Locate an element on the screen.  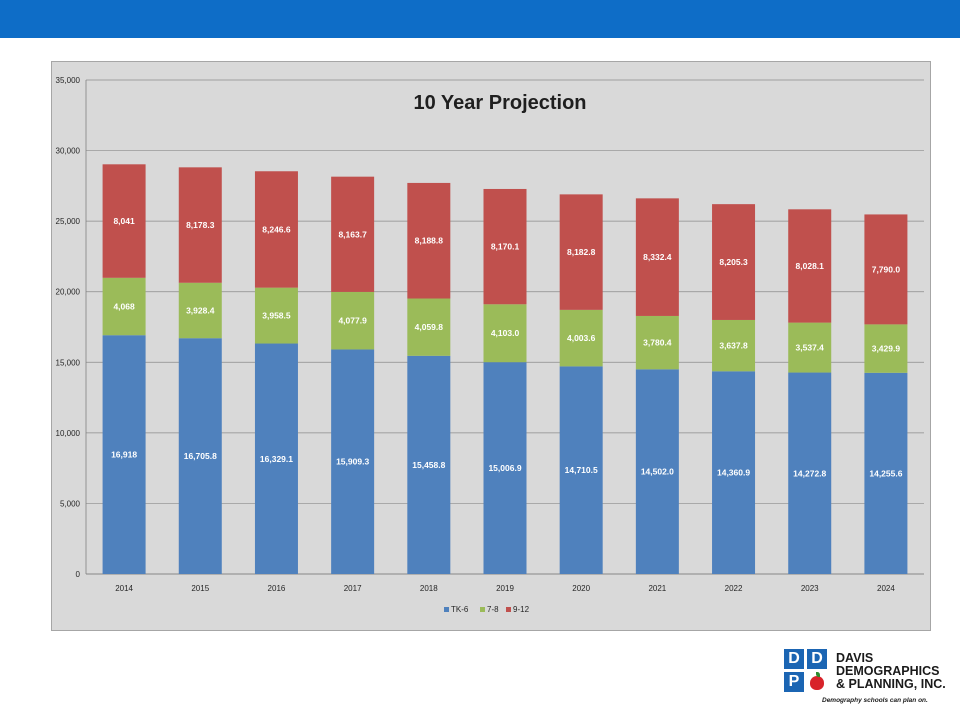
logo-name-line: DAVIS is located at coordinates (855, 658).